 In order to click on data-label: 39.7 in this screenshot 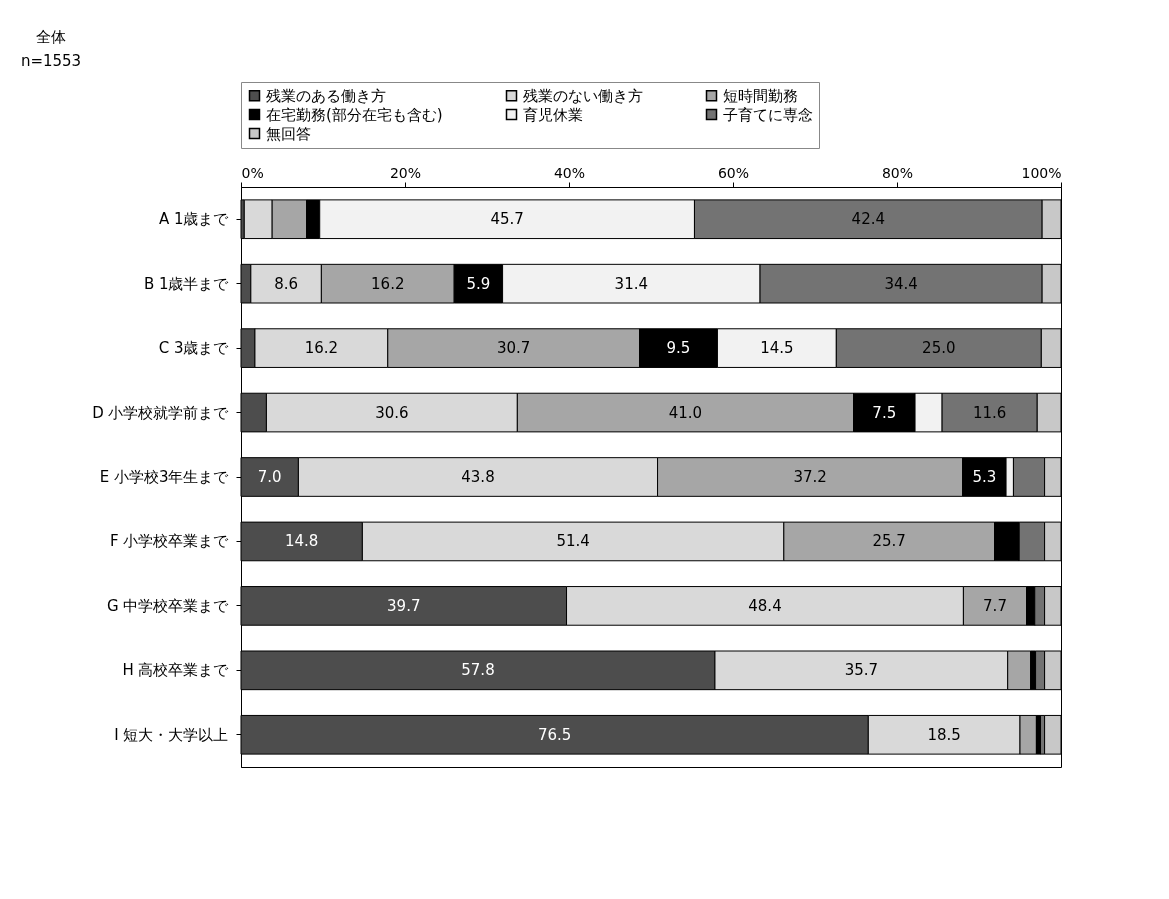, I will do `click(404, 605)`.